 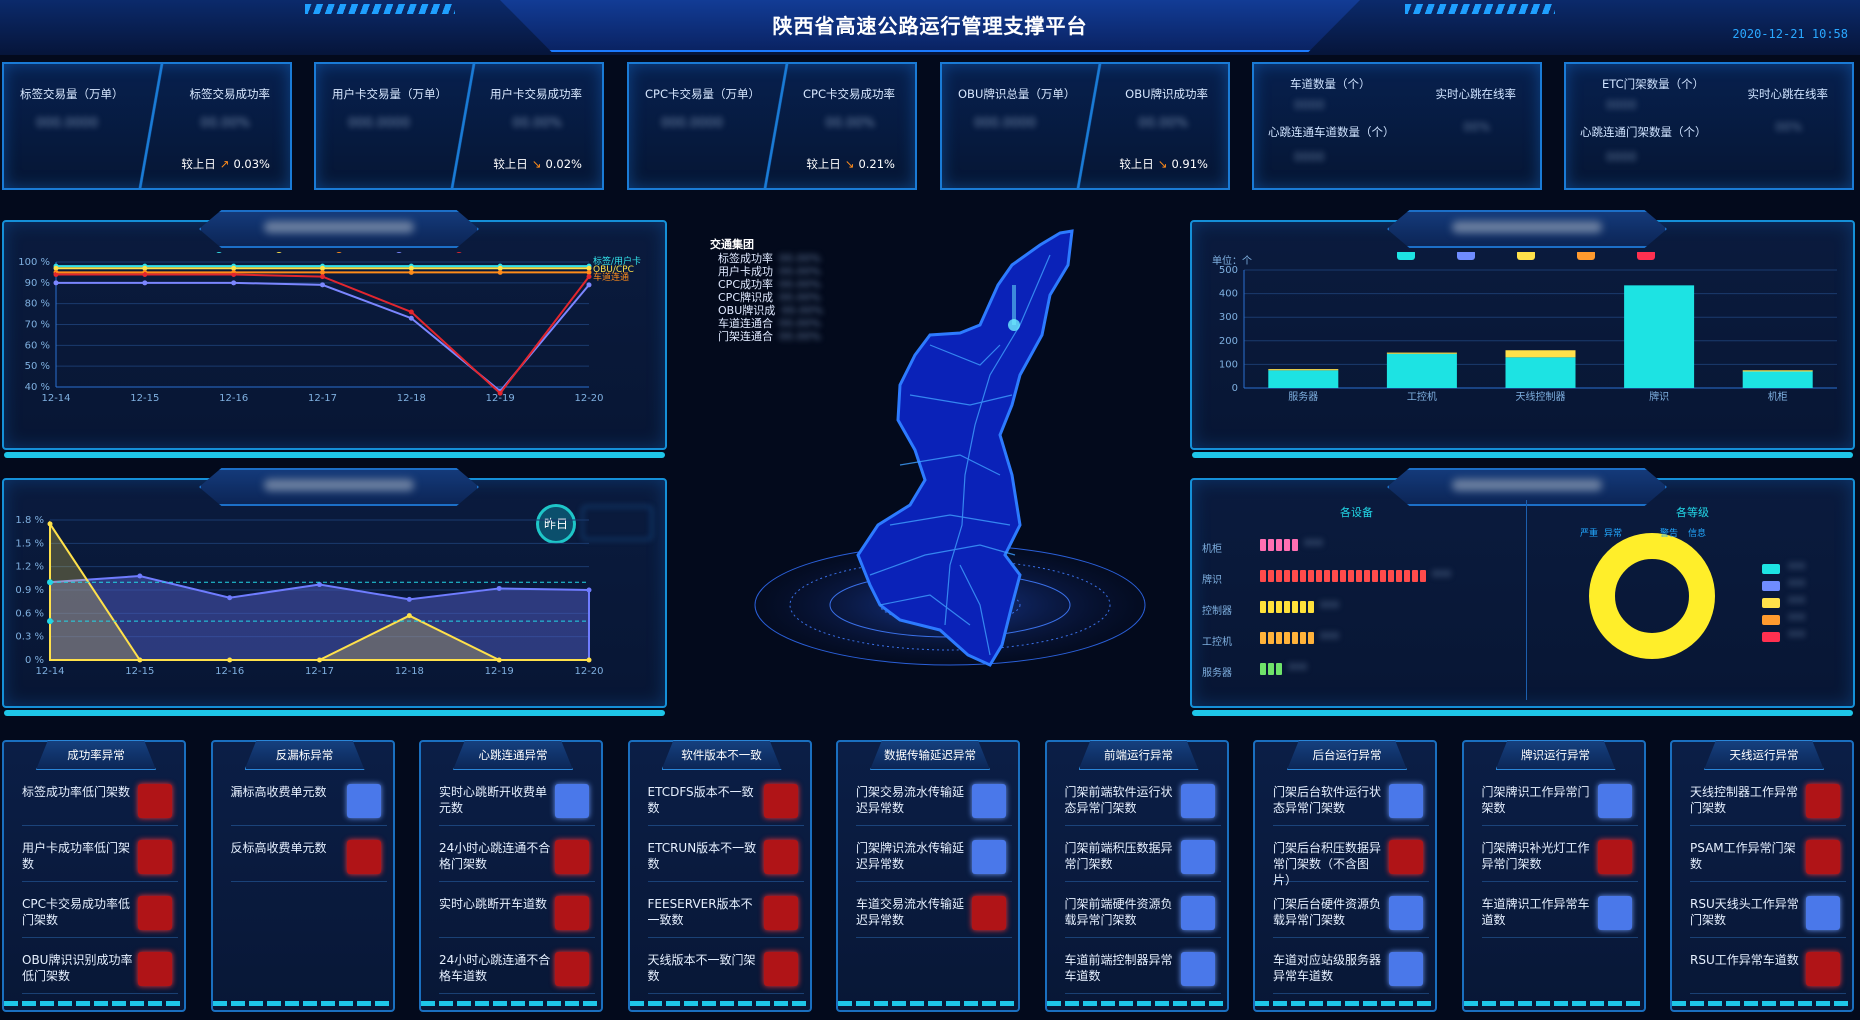 I want to click on level-legend-item: 000, so click(x=1802, y=604).